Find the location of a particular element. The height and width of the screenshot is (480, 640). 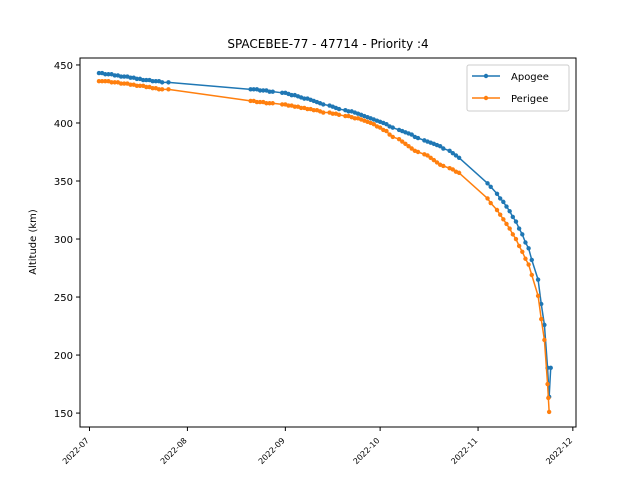

y-tick-label: 250 is located at coordinates (63, 298).